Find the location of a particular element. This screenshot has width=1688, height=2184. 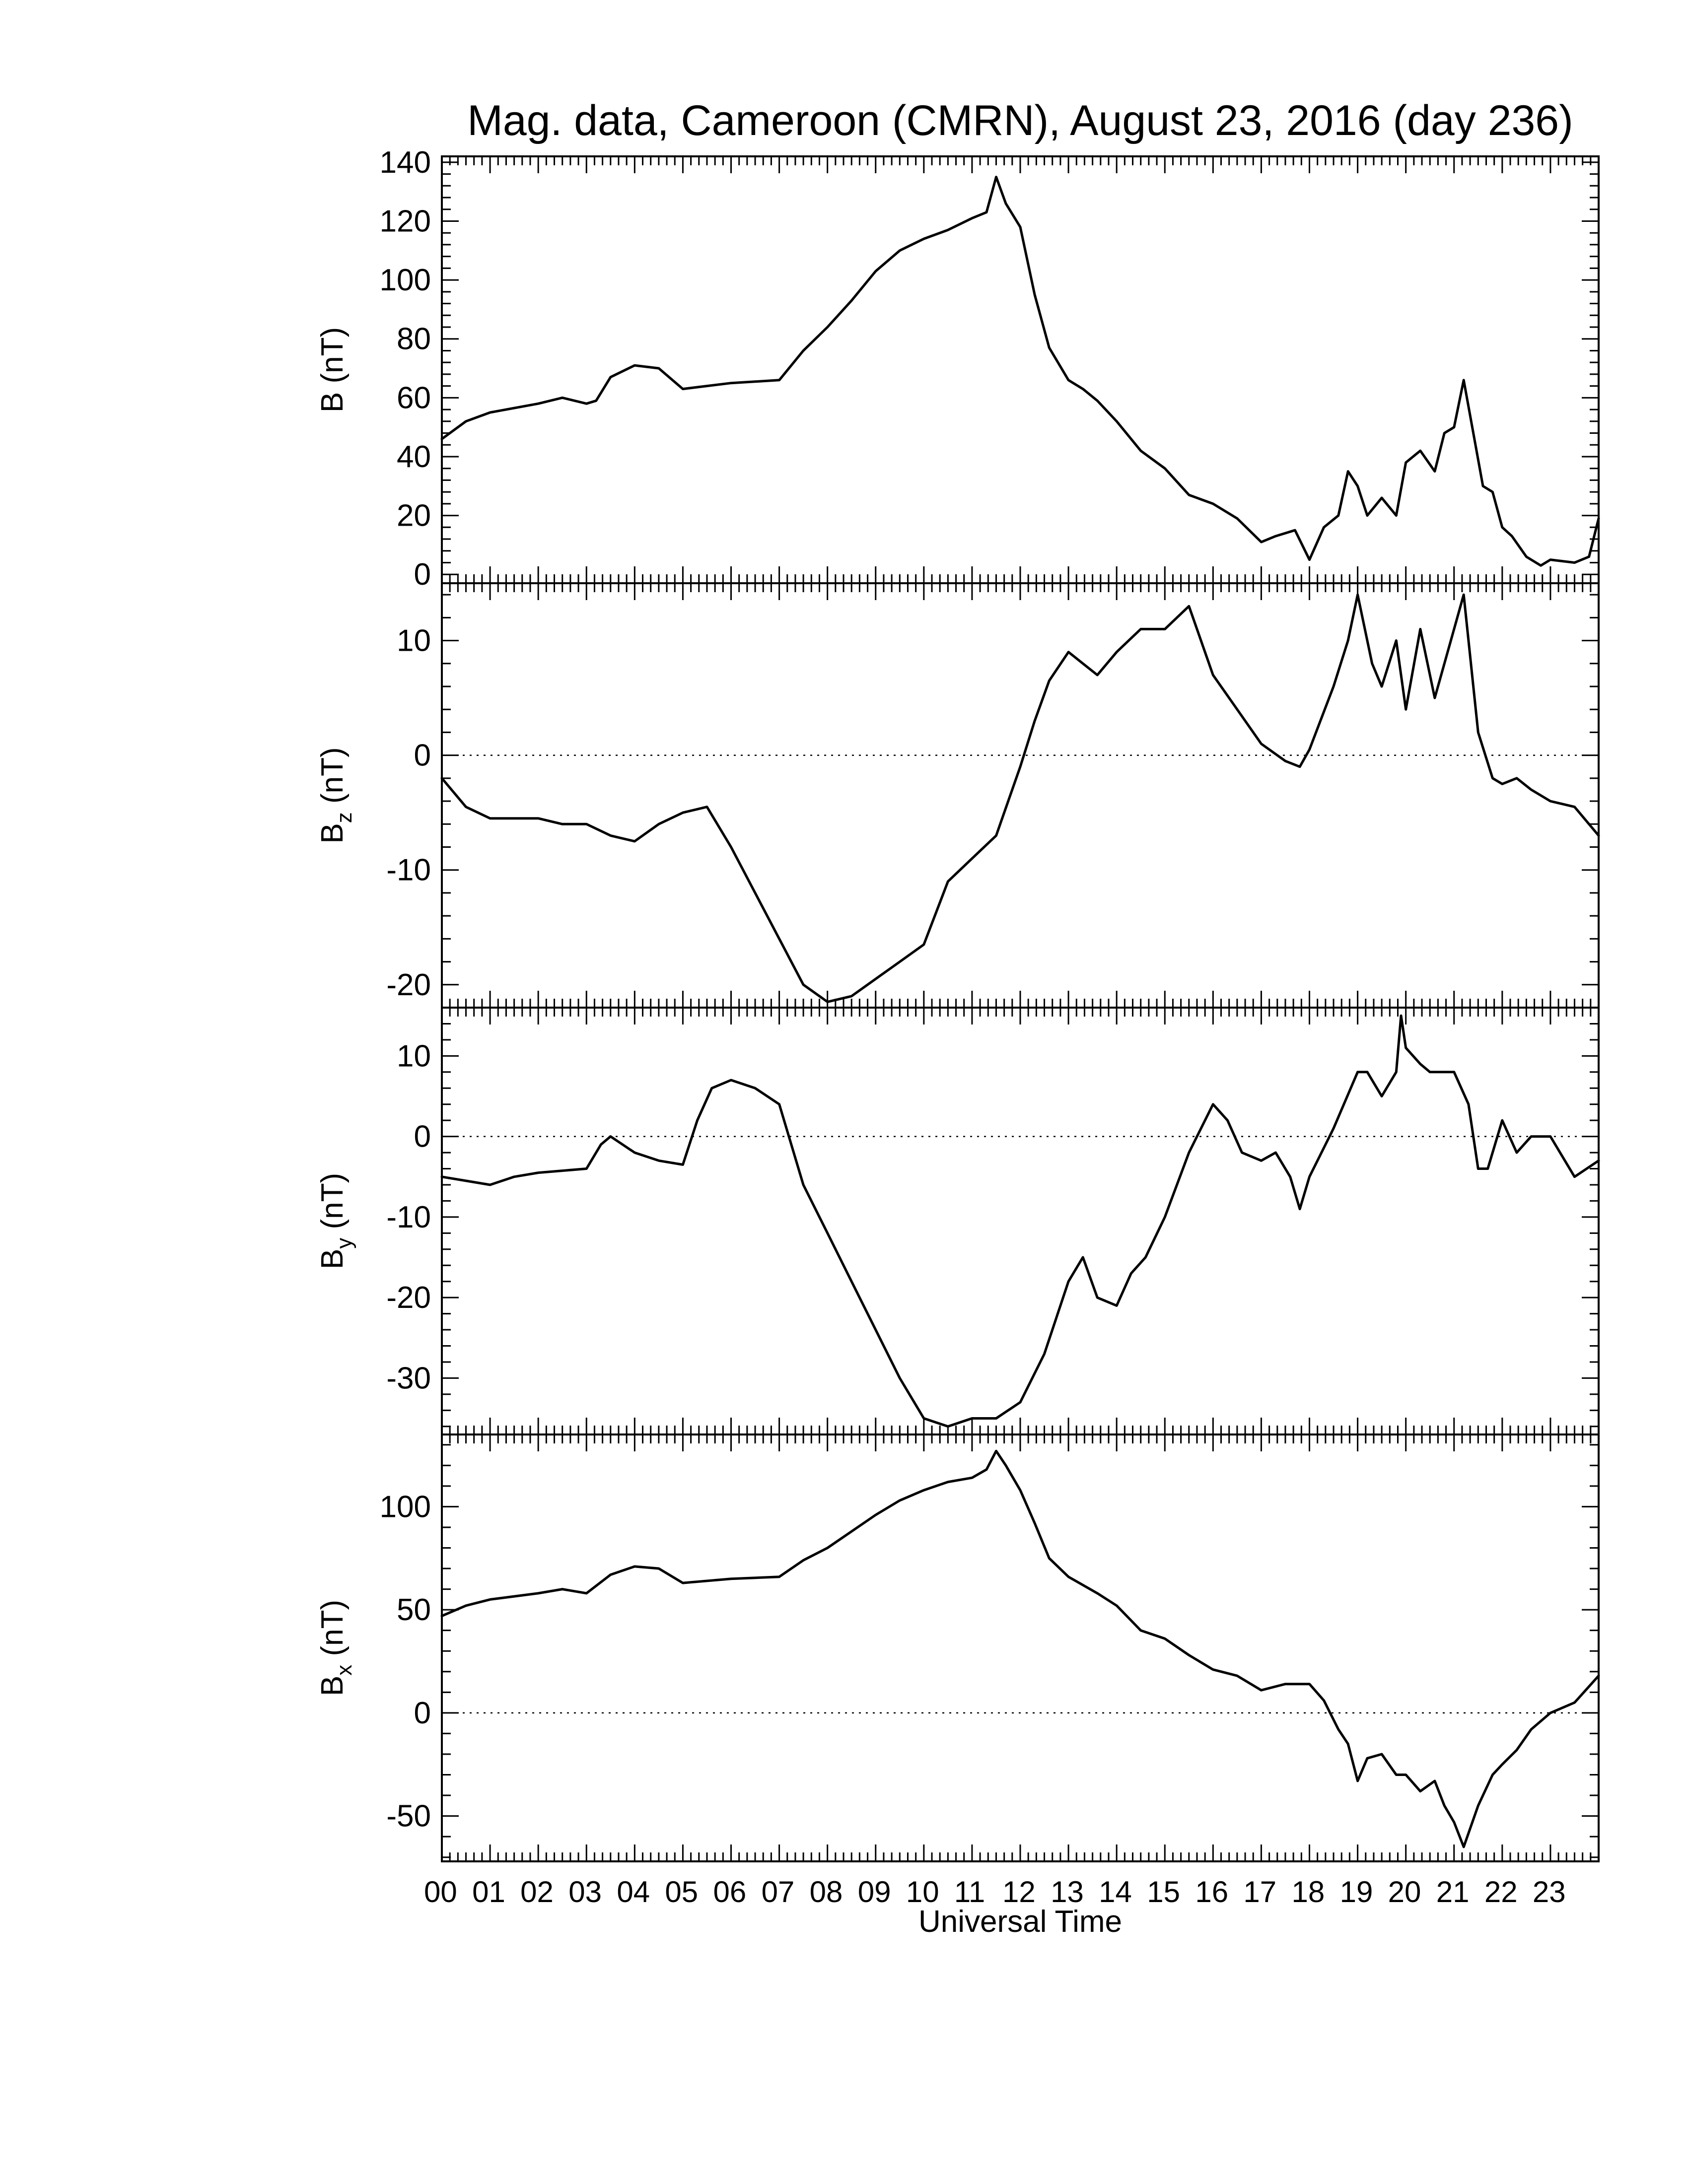

series-line-B is located at coordinates (1020, 371).